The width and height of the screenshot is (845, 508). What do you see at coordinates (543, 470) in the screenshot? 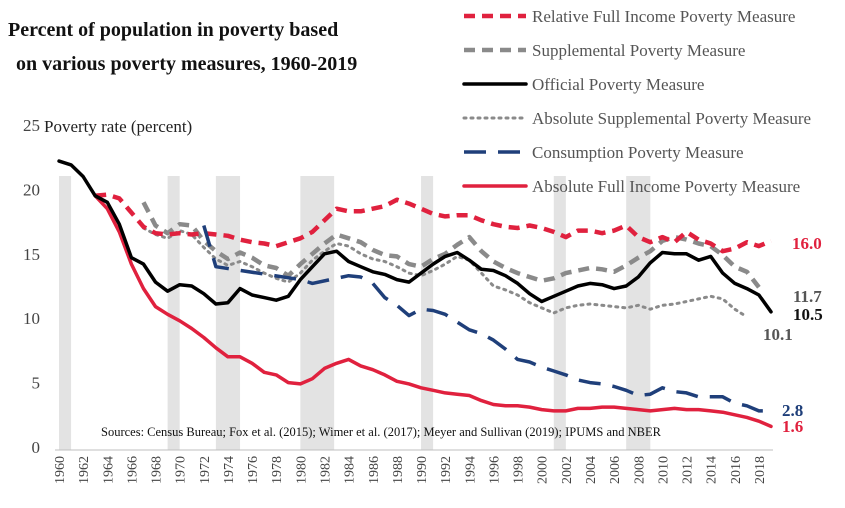
I see `x-tick-label: 2000` at bounding box center [543, 470].